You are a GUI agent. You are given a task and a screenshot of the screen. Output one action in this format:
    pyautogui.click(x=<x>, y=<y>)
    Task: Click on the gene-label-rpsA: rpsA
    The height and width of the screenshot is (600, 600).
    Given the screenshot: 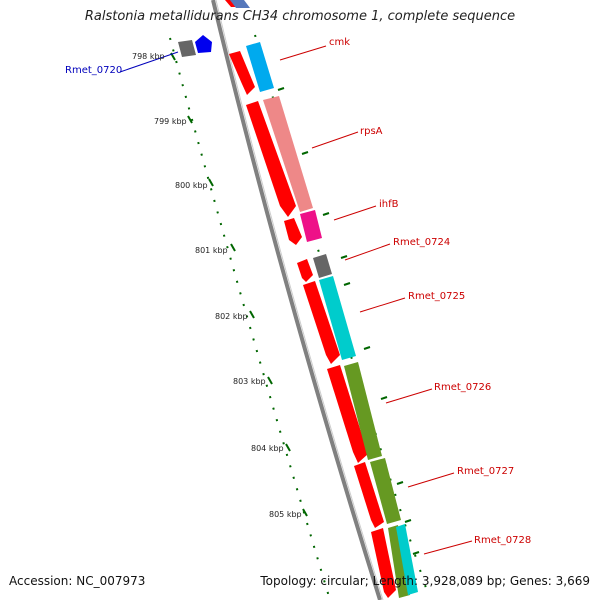 What is the action you would take?
    pyautogui.click(x=371, y=131)
    